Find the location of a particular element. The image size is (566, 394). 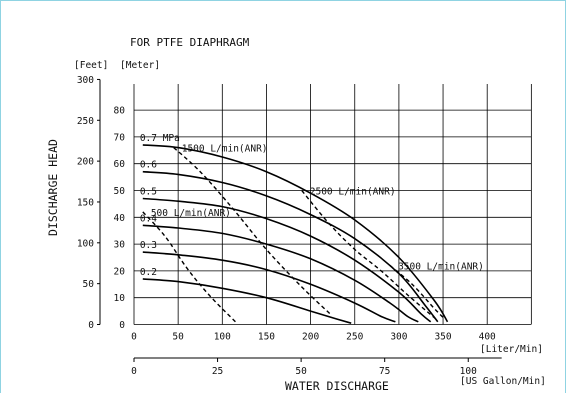

meter-unit-label: [Meter] is located at coordinates (140, 65).